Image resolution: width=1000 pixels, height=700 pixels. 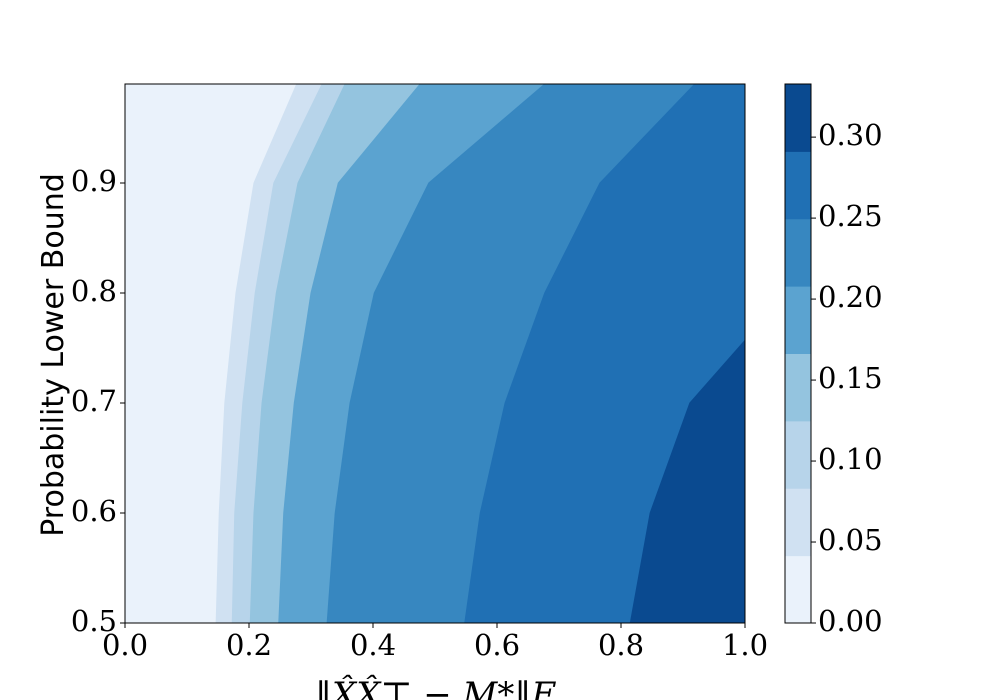 I want to click on colorbar: 0.00 0.05 0.10 0.15 0.20 0.25 0.30, so click(x=833, y=360).